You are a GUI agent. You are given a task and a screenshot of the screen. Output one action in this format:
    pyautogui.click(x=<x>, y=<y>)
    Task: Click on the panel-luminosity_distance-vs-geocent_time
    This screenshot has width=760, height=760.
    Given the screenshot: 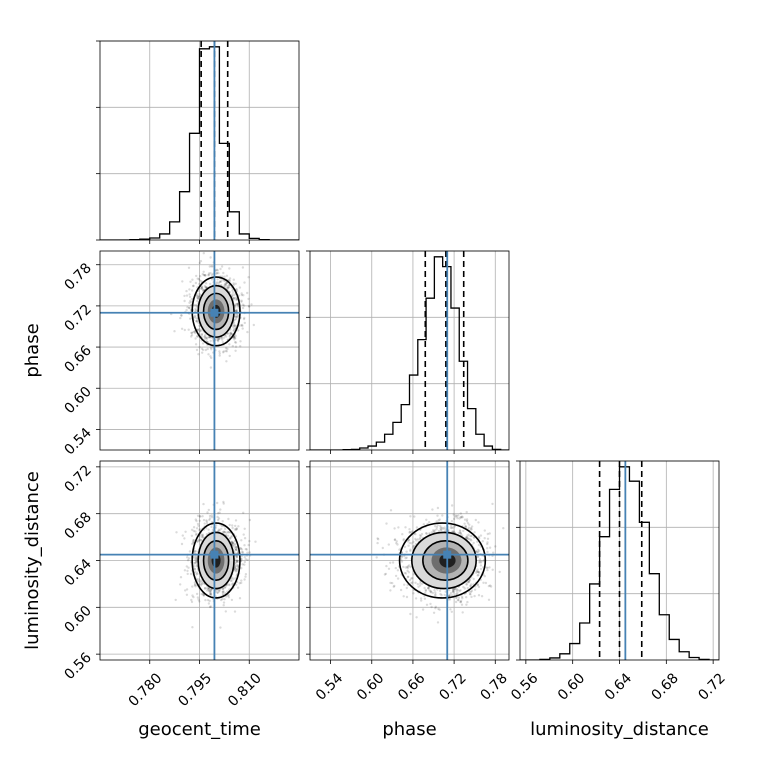 What is the action you would take?
    pyautogui.click(x=198, y=562)
    